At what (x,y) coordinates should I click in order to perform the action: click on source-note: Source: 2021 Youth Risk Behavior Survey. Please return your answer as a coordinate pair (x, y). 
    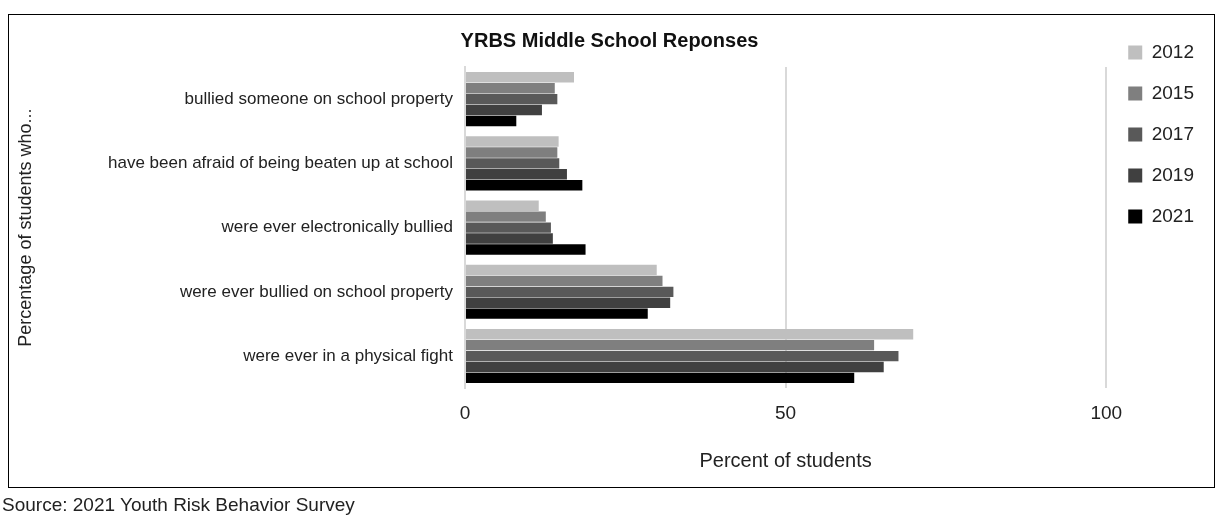
    Looking at the image, I should click on (178, 505).